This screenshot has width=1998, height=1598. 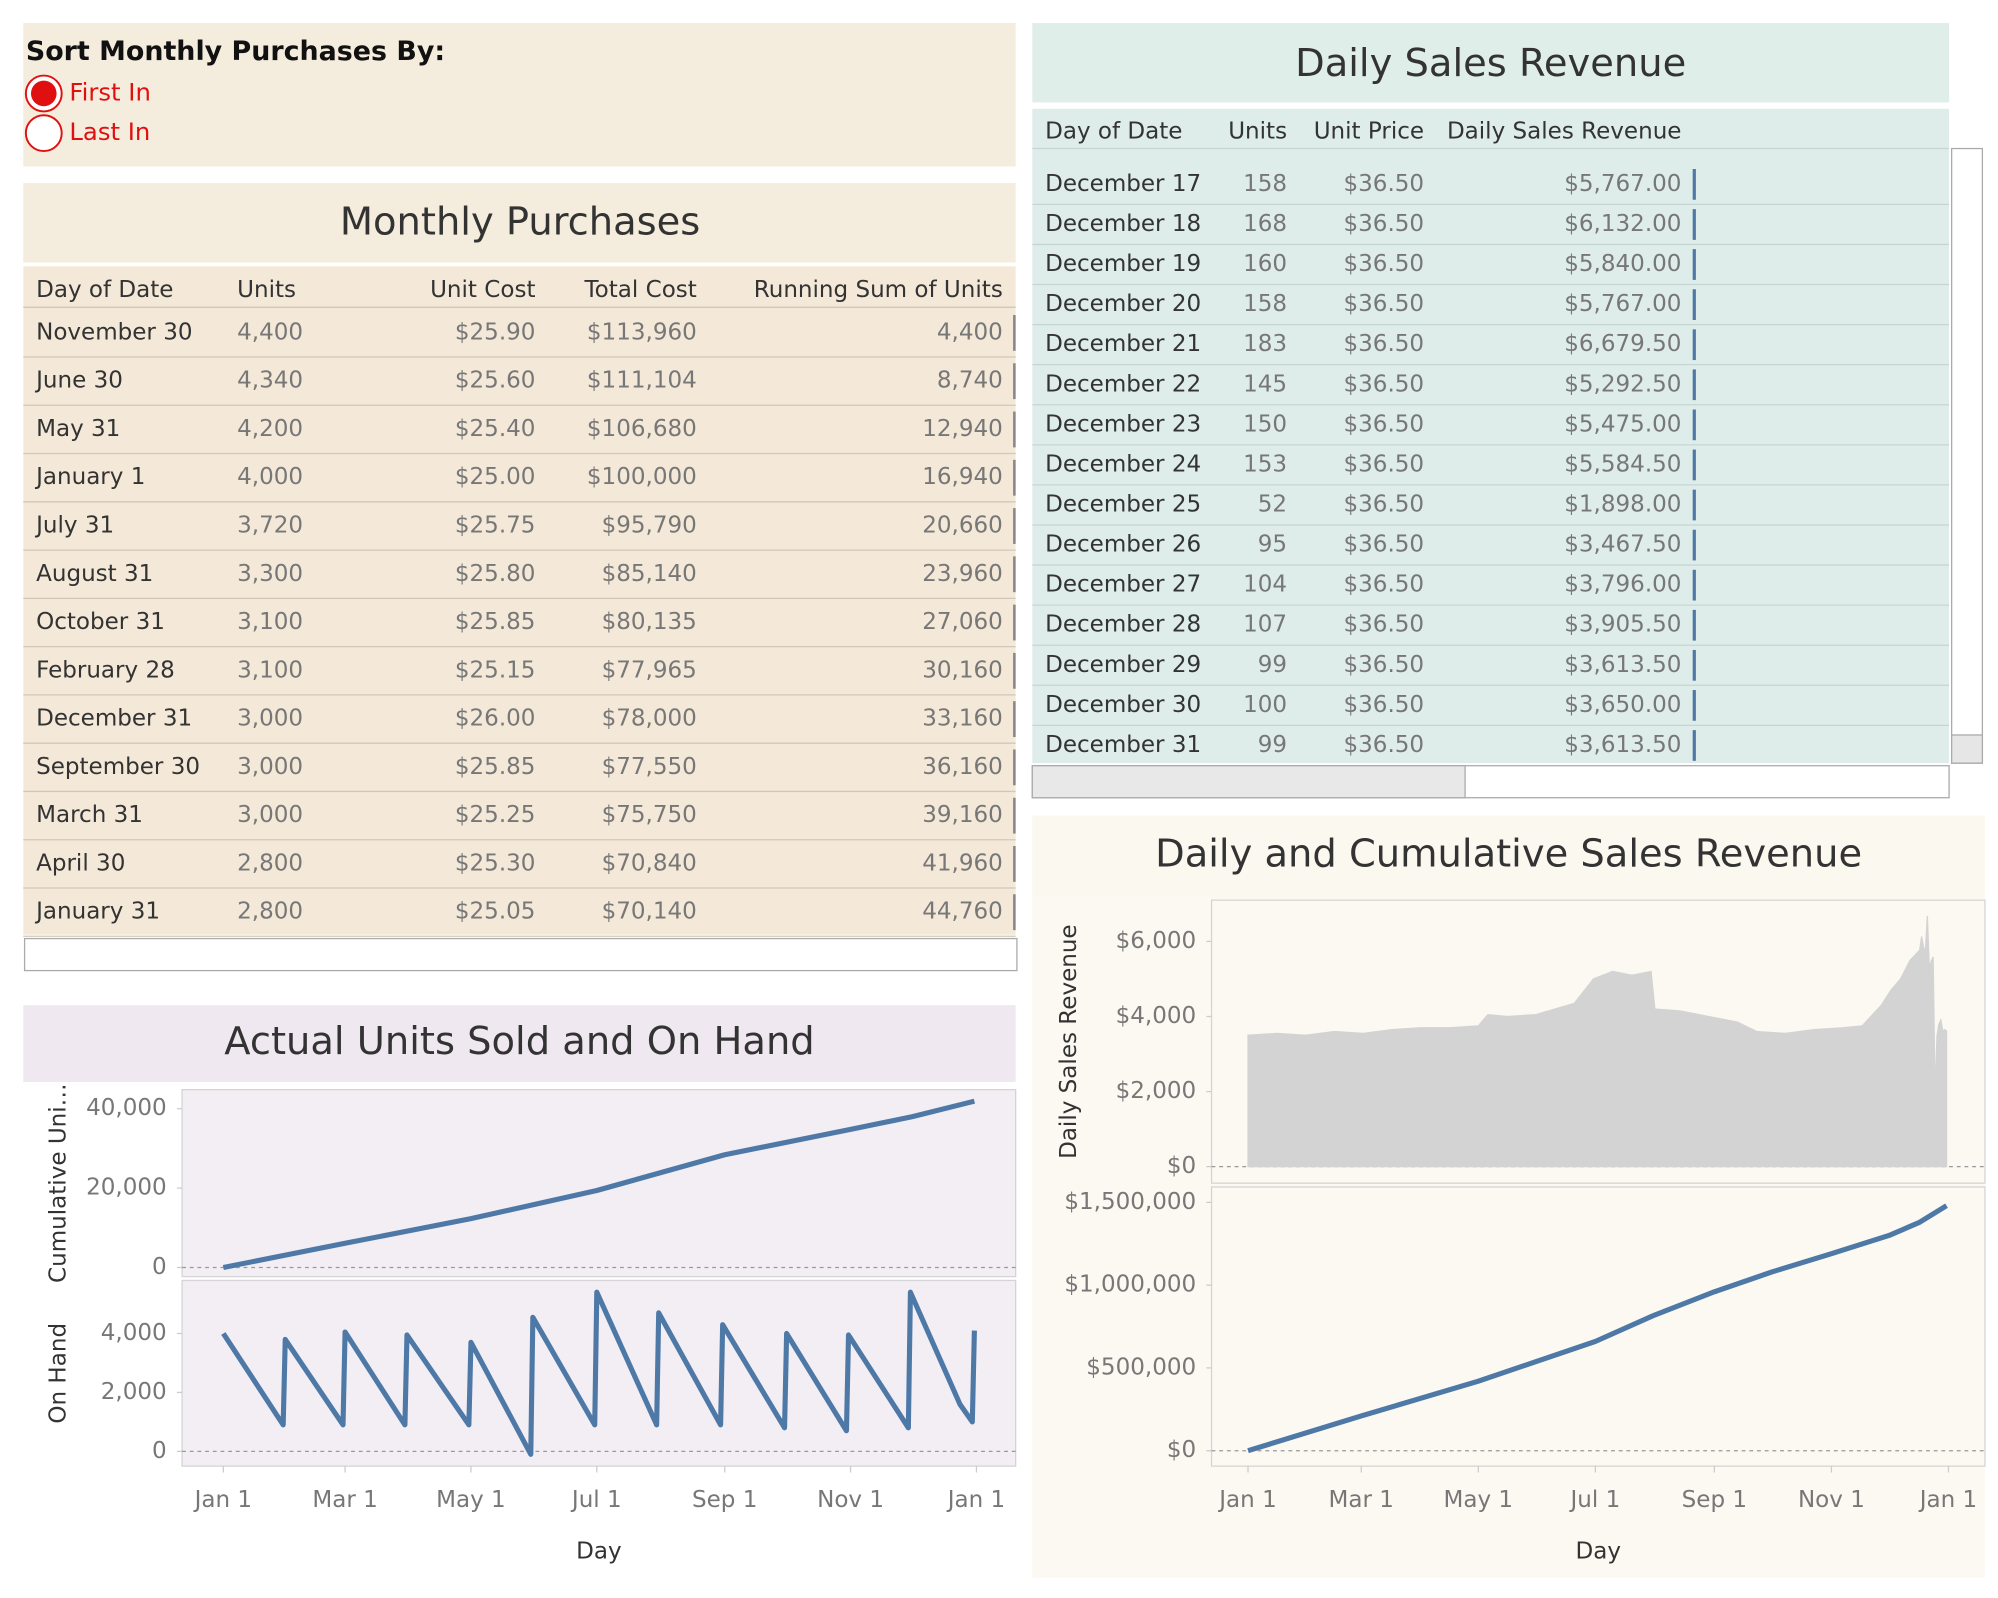 What do you see at coordinates (495, 767) in the screenshot?
I see `table-cell: $25.85` at bounding box center [495, 767].